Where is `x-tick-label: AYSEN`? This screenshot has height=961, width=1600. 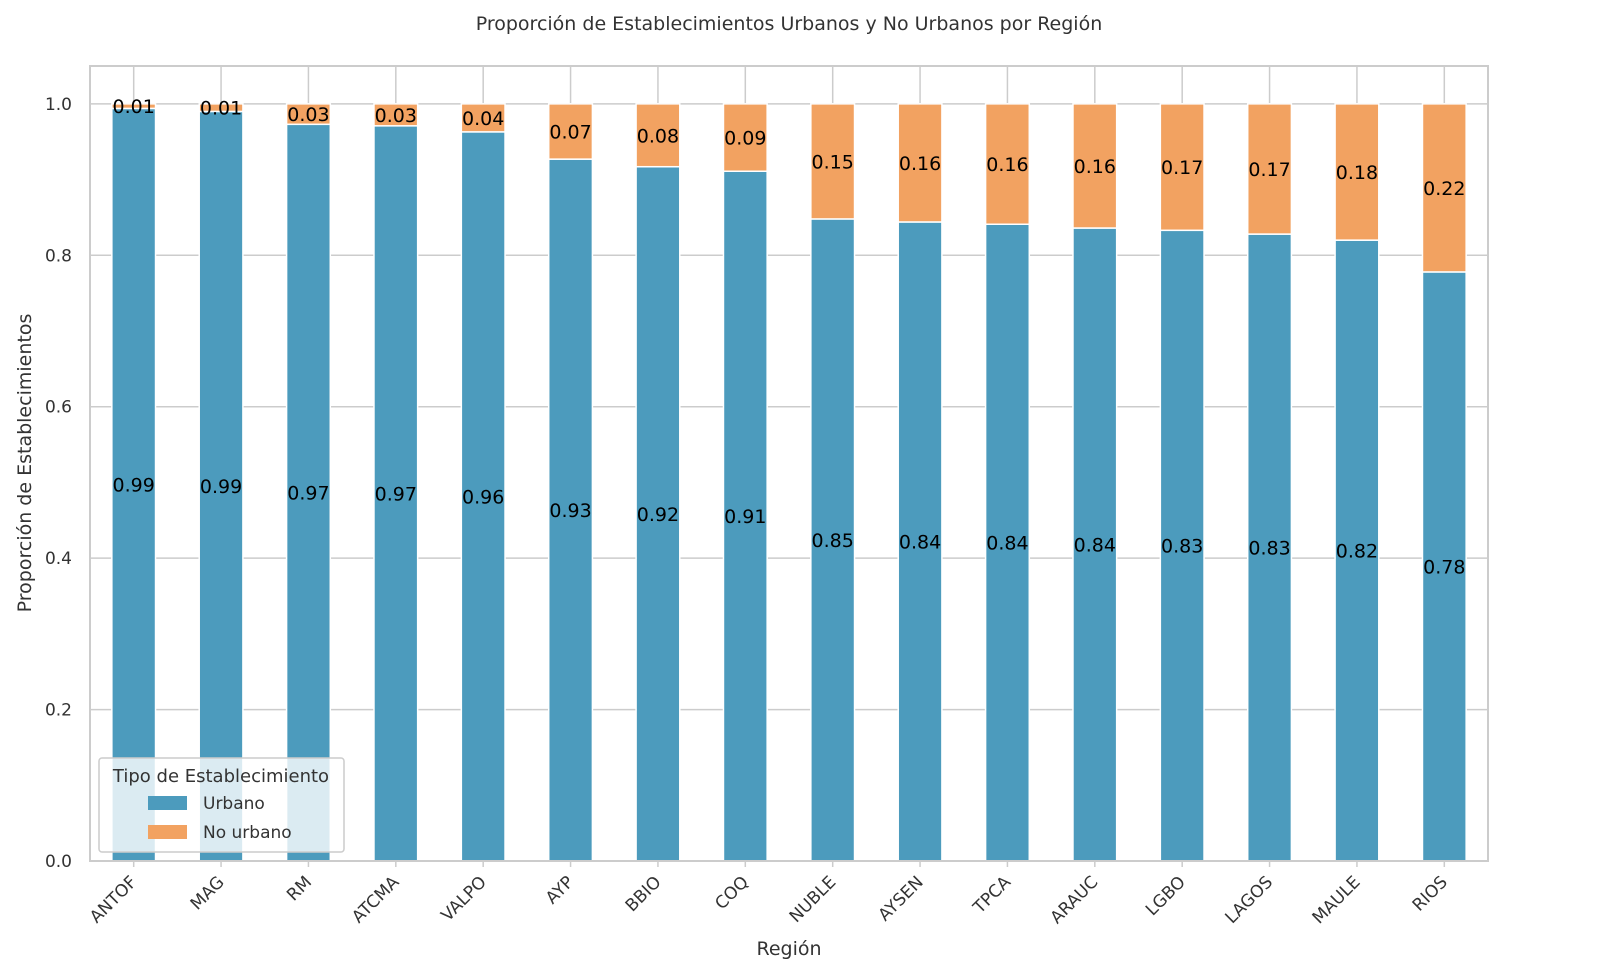 x-tick-label: AYSEN is located at coordinates (901, 898).